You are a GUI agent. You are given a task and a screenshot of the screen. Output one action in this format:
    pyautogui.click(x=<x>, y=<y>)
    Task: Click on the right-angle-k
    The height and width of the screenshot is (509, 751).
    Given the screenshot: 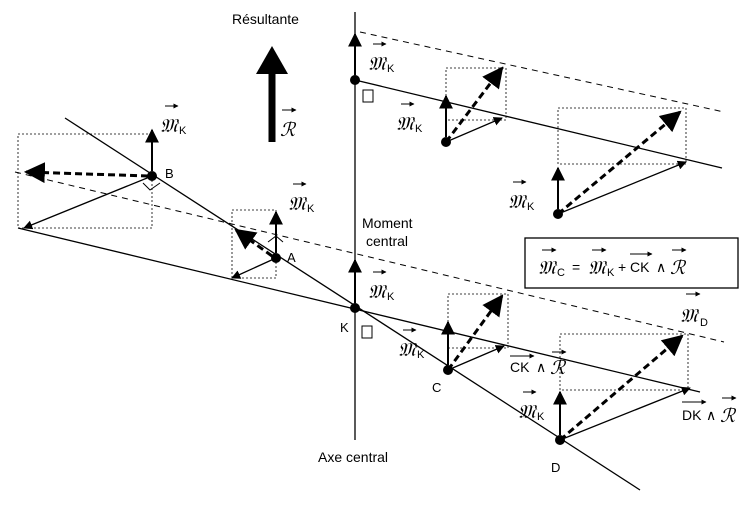 What is the action you would take?
    pyautogui.click(x=367, y=332)
    